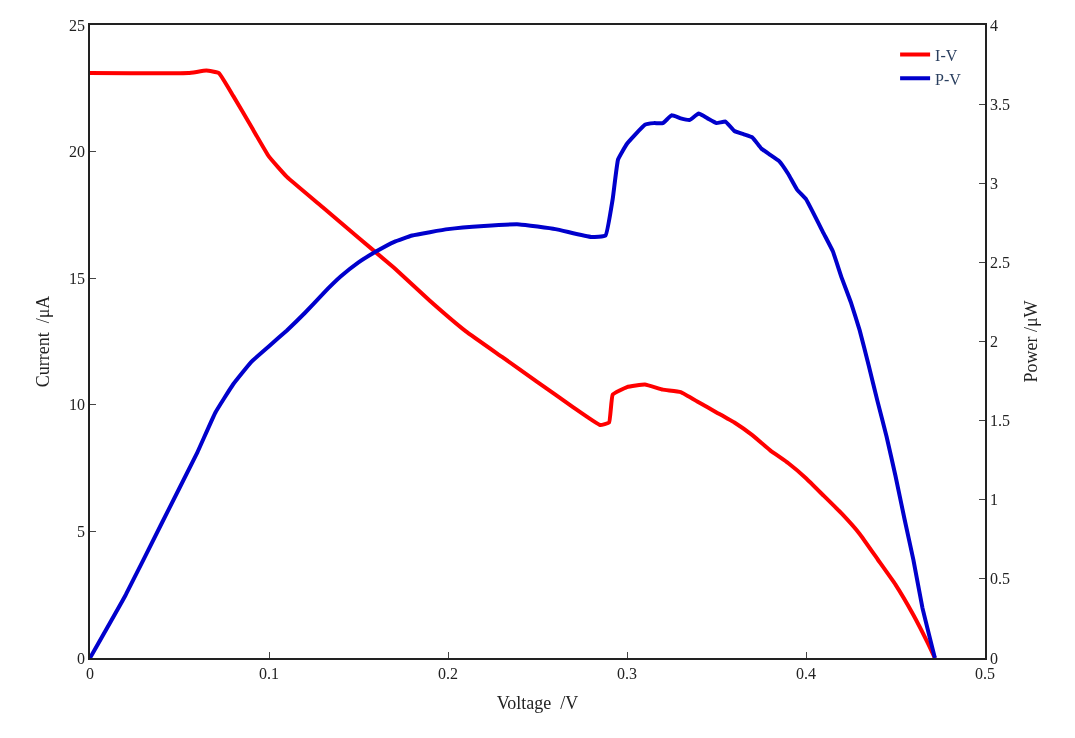  I want to click on y2-tick-label: 0.5, so click(999, 579).